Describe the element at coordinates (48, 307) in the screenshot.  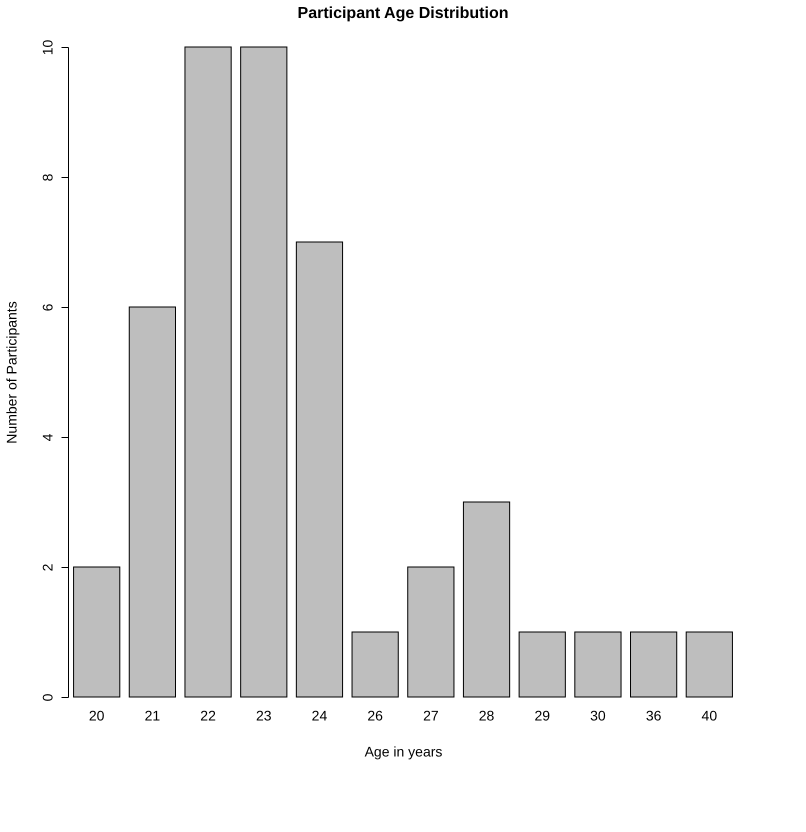
I see `y-tick-label: 6` at that location.